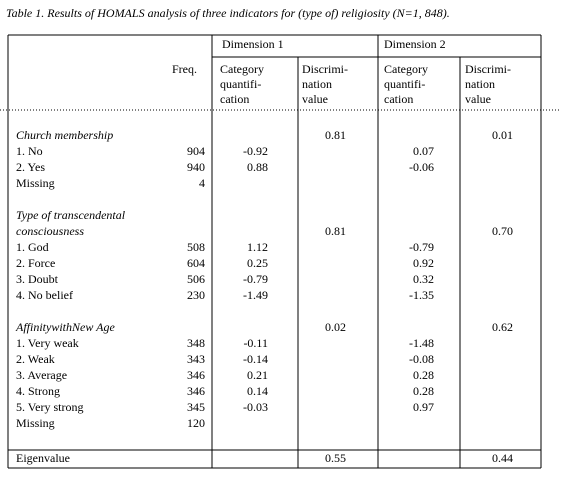 The height and width of the screenshot is (478, 561). What do you see at coordinates (29, 151) in the screenshot?
I see `row-label: 1. No` at bounding box center [29, 151].